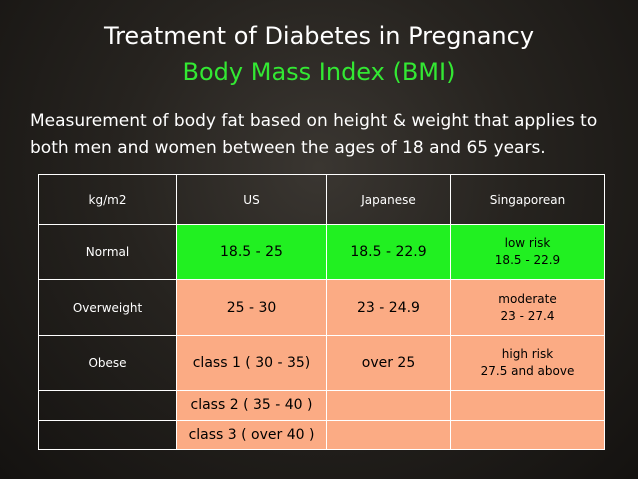 This screenshot has width=638, height=479. I want to click on slide-title: Treatment of Diabetes in Pregnancy, so click(319, 36).